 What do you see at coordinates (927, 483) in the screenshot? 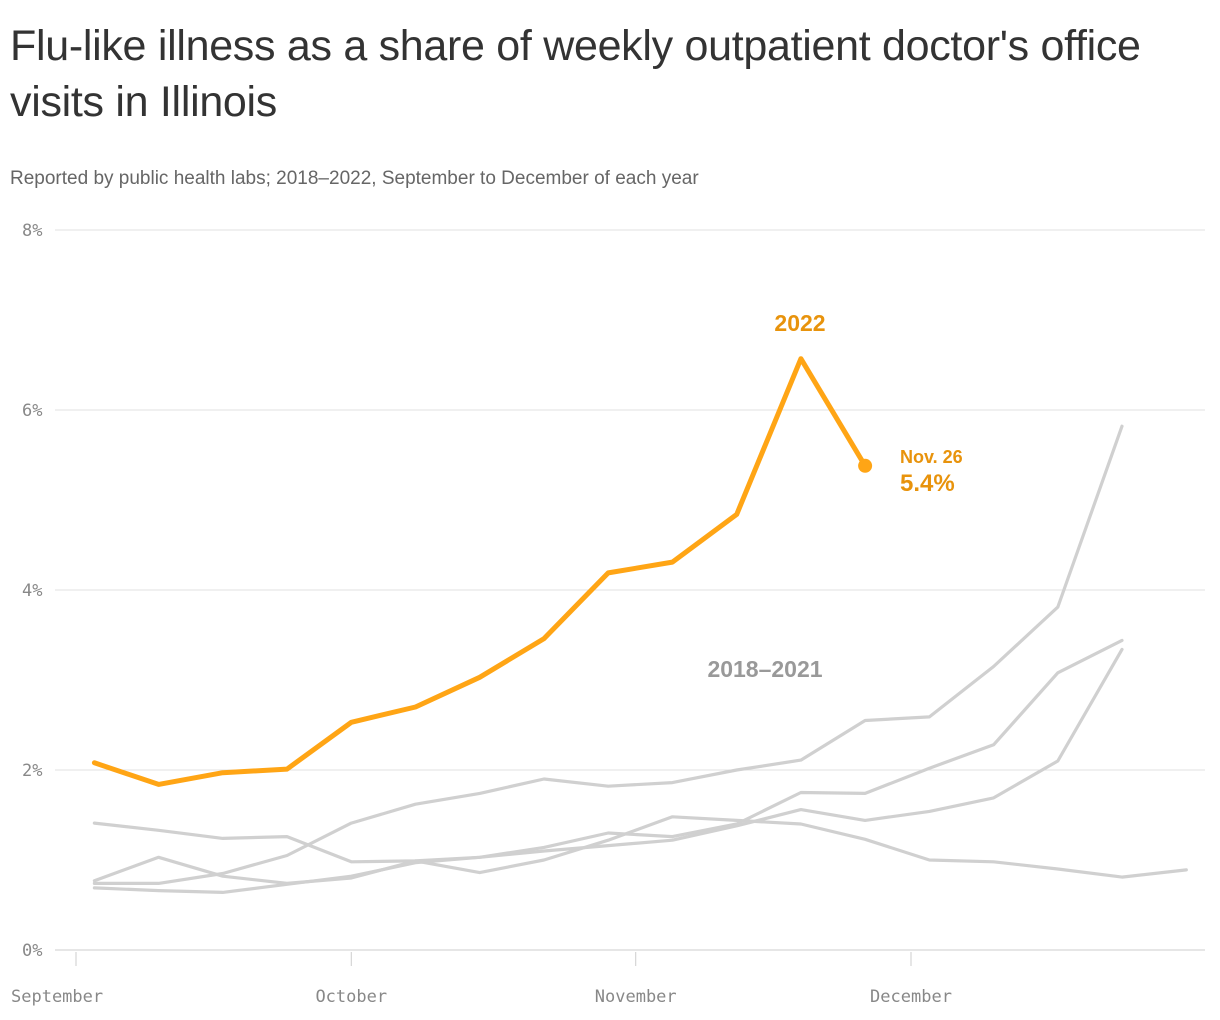
I see `last-point-value: 5.4%` at bounding box center [927, 483].